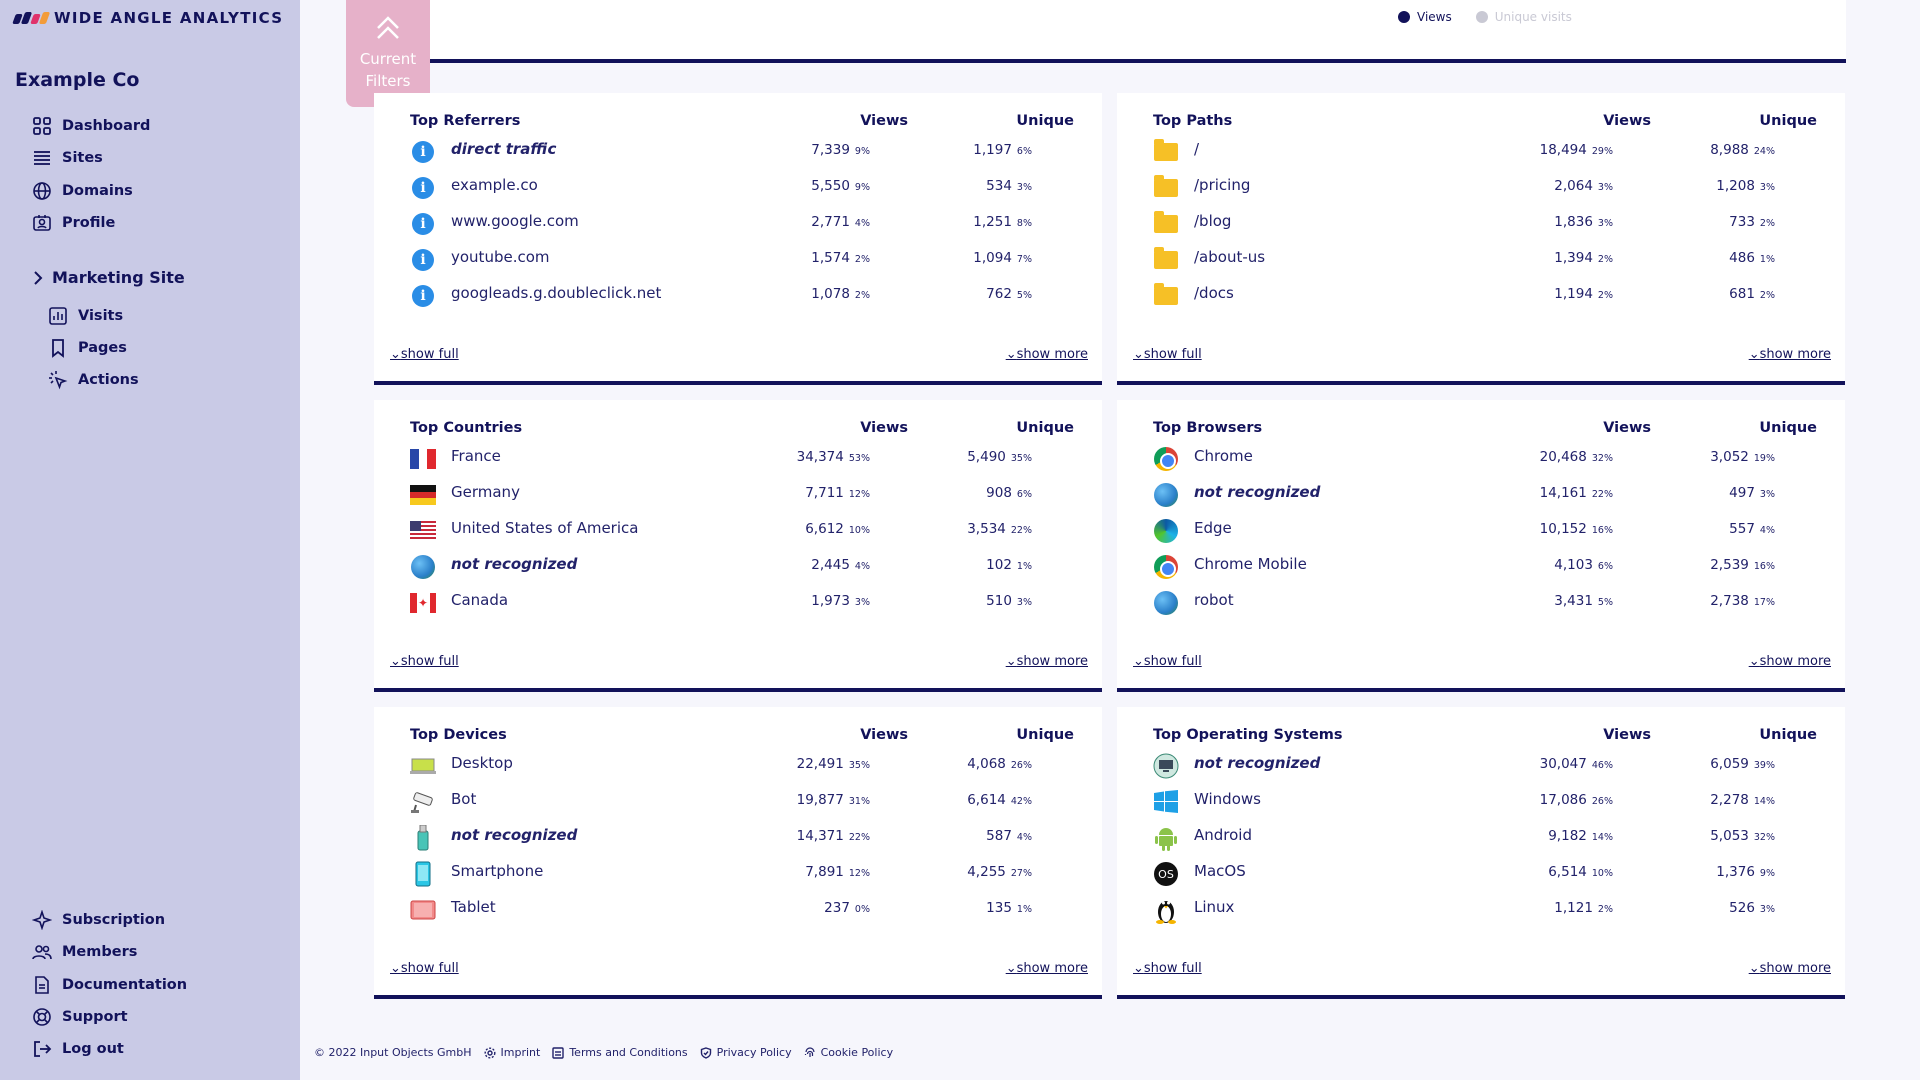 The width and height of the screenshot is (1920, 1080). I want to click on legend-unique: Unique visits, so click(1523, 17).